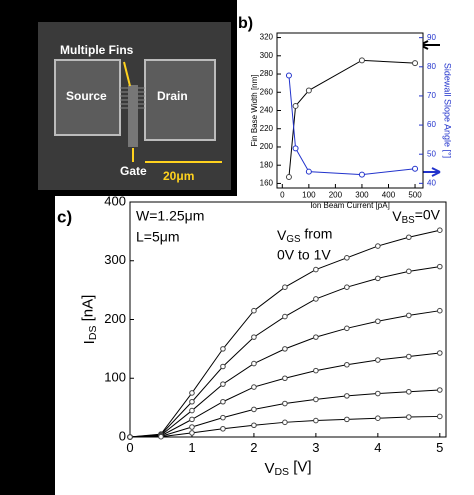 This screenshot has width=474, height=495. I want to click on y2-tick-label: 50, so click(431, 153).